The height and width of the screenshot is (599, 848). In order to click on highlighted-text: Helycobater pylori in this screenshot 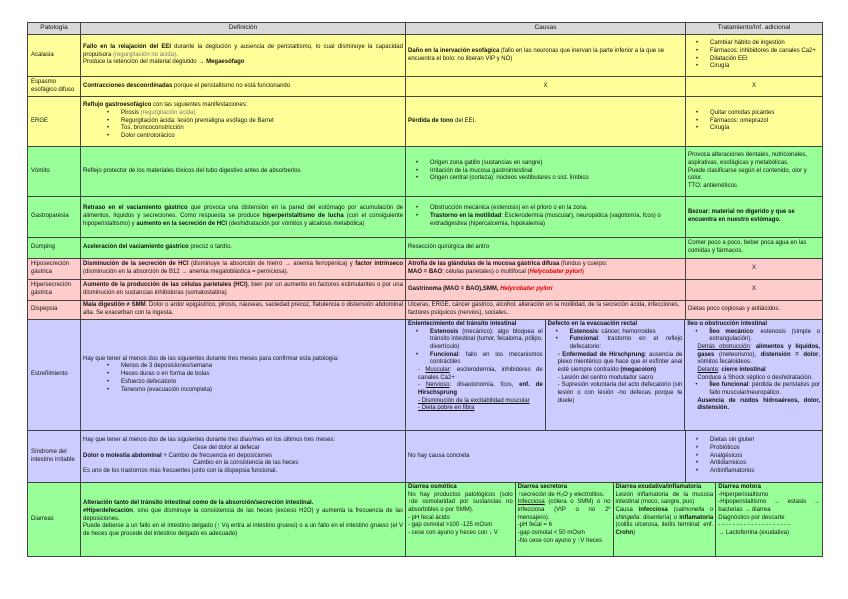, I will do `click(526, 289)`.